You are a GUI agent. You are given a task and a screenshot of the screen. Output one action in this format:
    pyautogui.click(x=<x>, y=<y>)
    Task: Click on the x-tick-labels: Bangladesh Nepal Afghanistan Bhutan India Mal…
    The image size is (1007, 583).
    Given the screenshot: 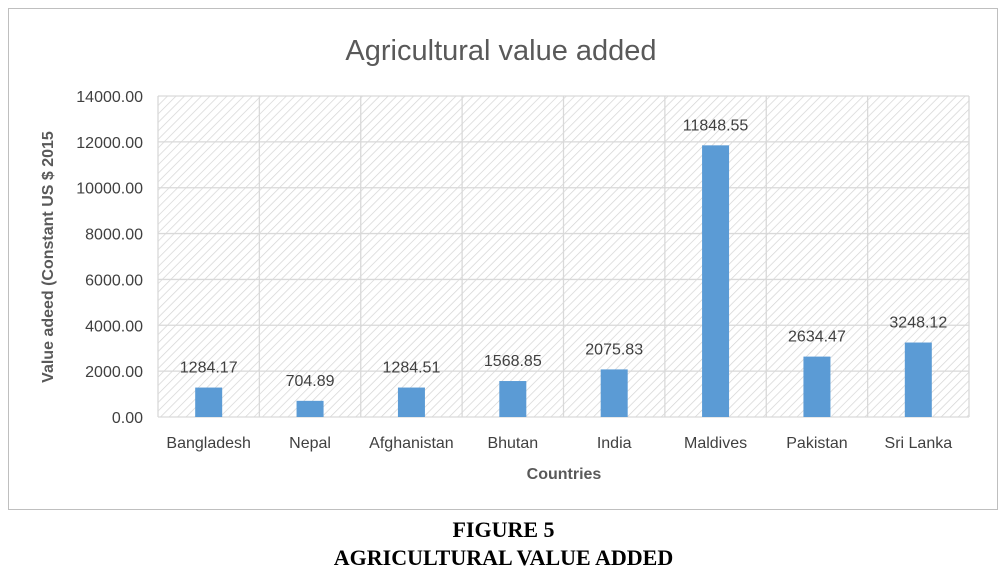 What is the action you would take?
    pyautogui.click(x=559, y=443)
    